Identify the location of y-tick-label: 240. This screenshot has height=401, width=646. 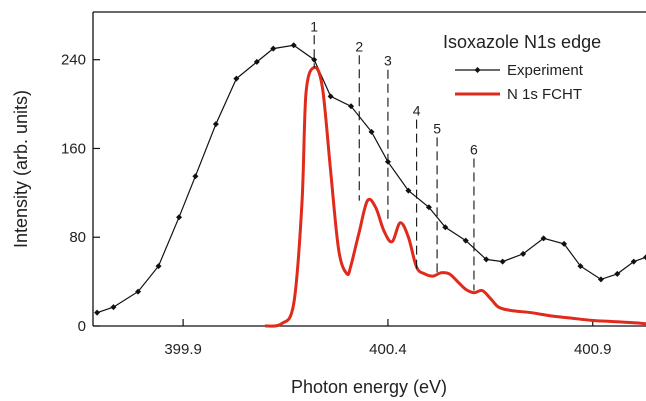
(73, 60).